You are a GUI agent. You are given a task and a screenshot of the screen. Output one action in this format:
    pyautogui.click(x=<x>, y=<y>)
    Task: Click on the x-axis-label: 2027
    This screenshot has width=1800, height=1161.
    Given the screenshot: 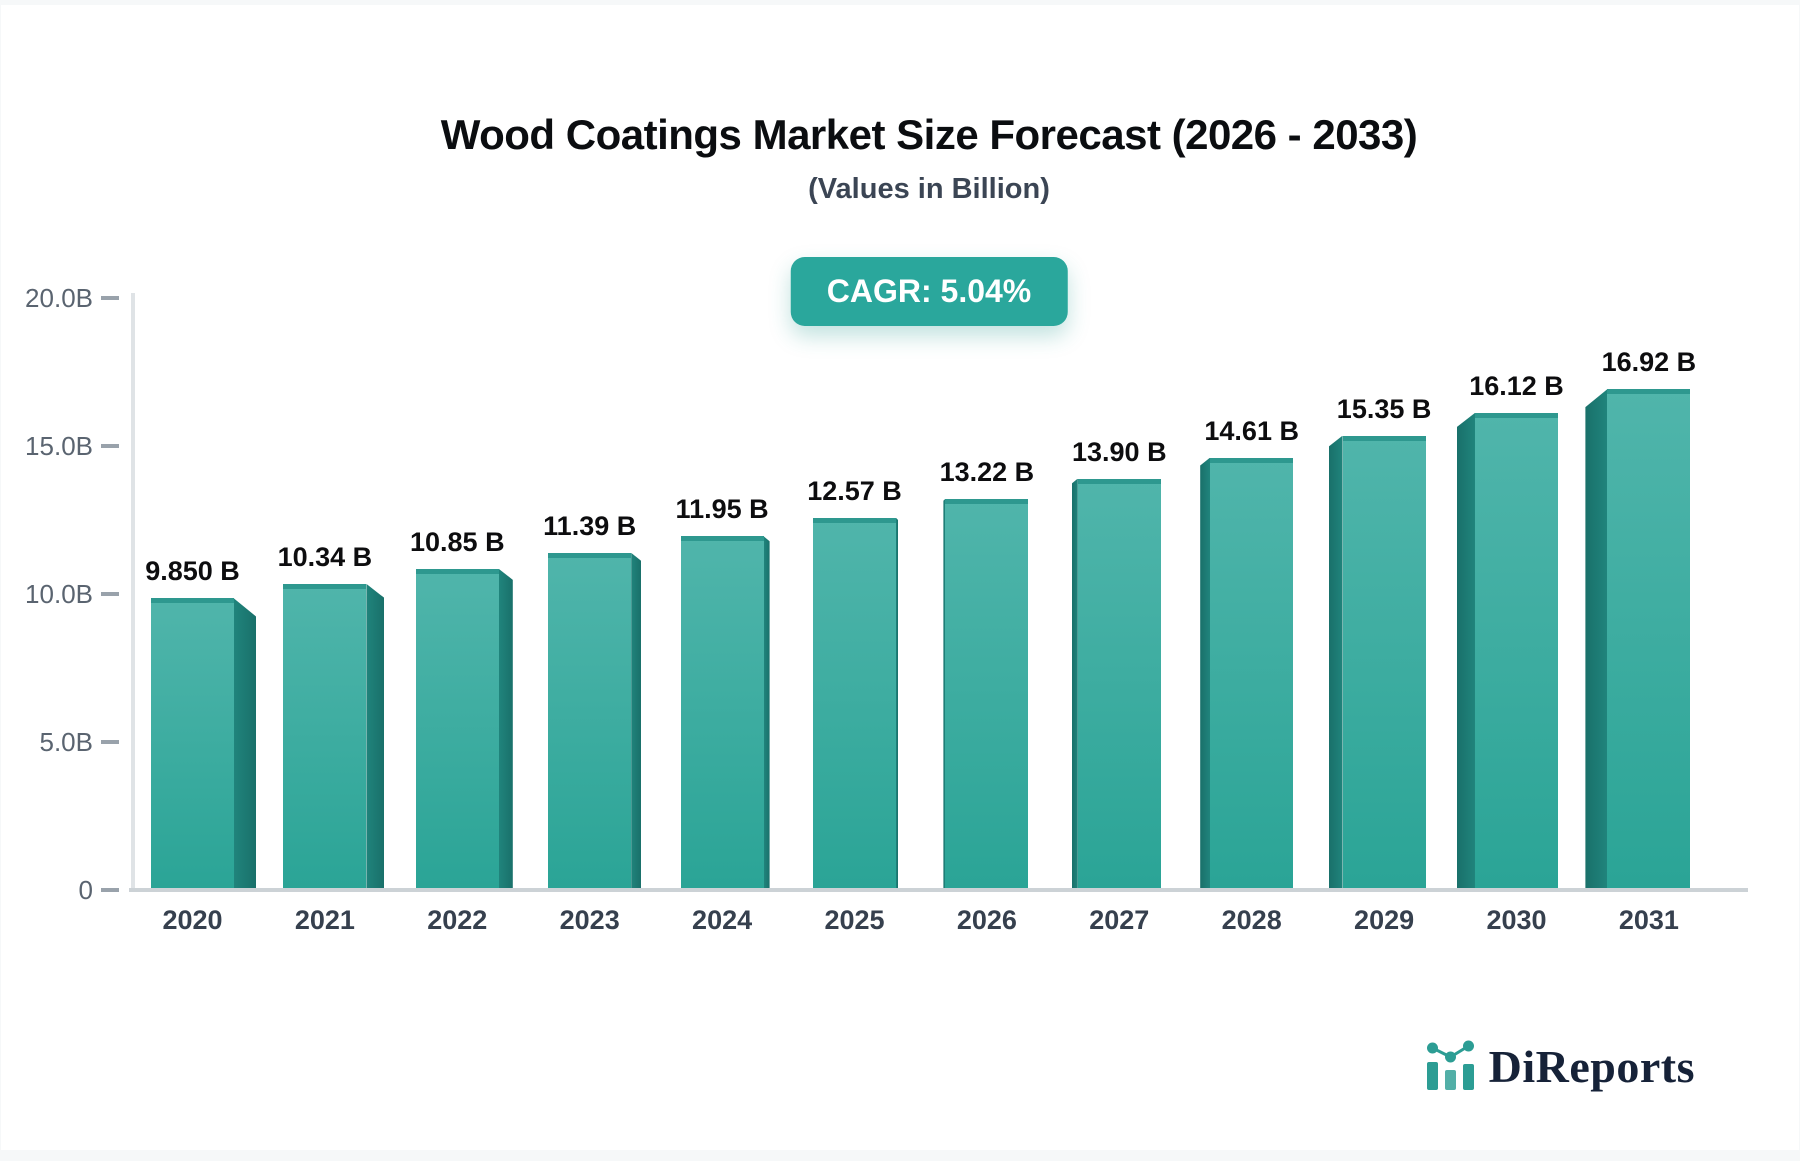 What is the action you would take?
    pyautogui.click(x=1119, y=920)
    